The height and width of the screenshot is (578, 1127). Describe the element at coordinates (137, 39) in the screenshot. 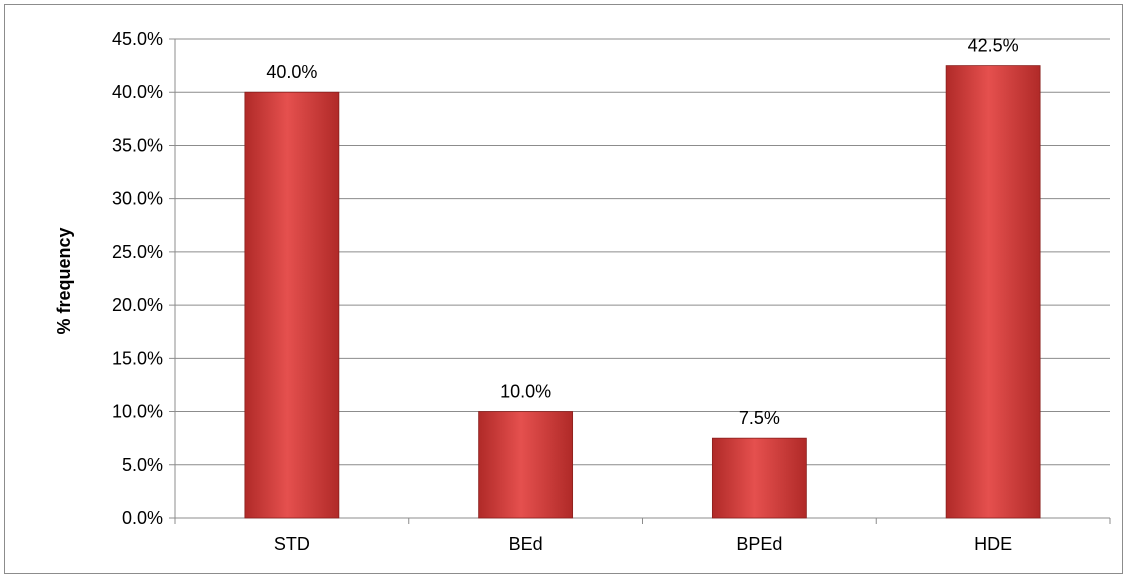

I see `y-tick-label: 45.0%` at that location.